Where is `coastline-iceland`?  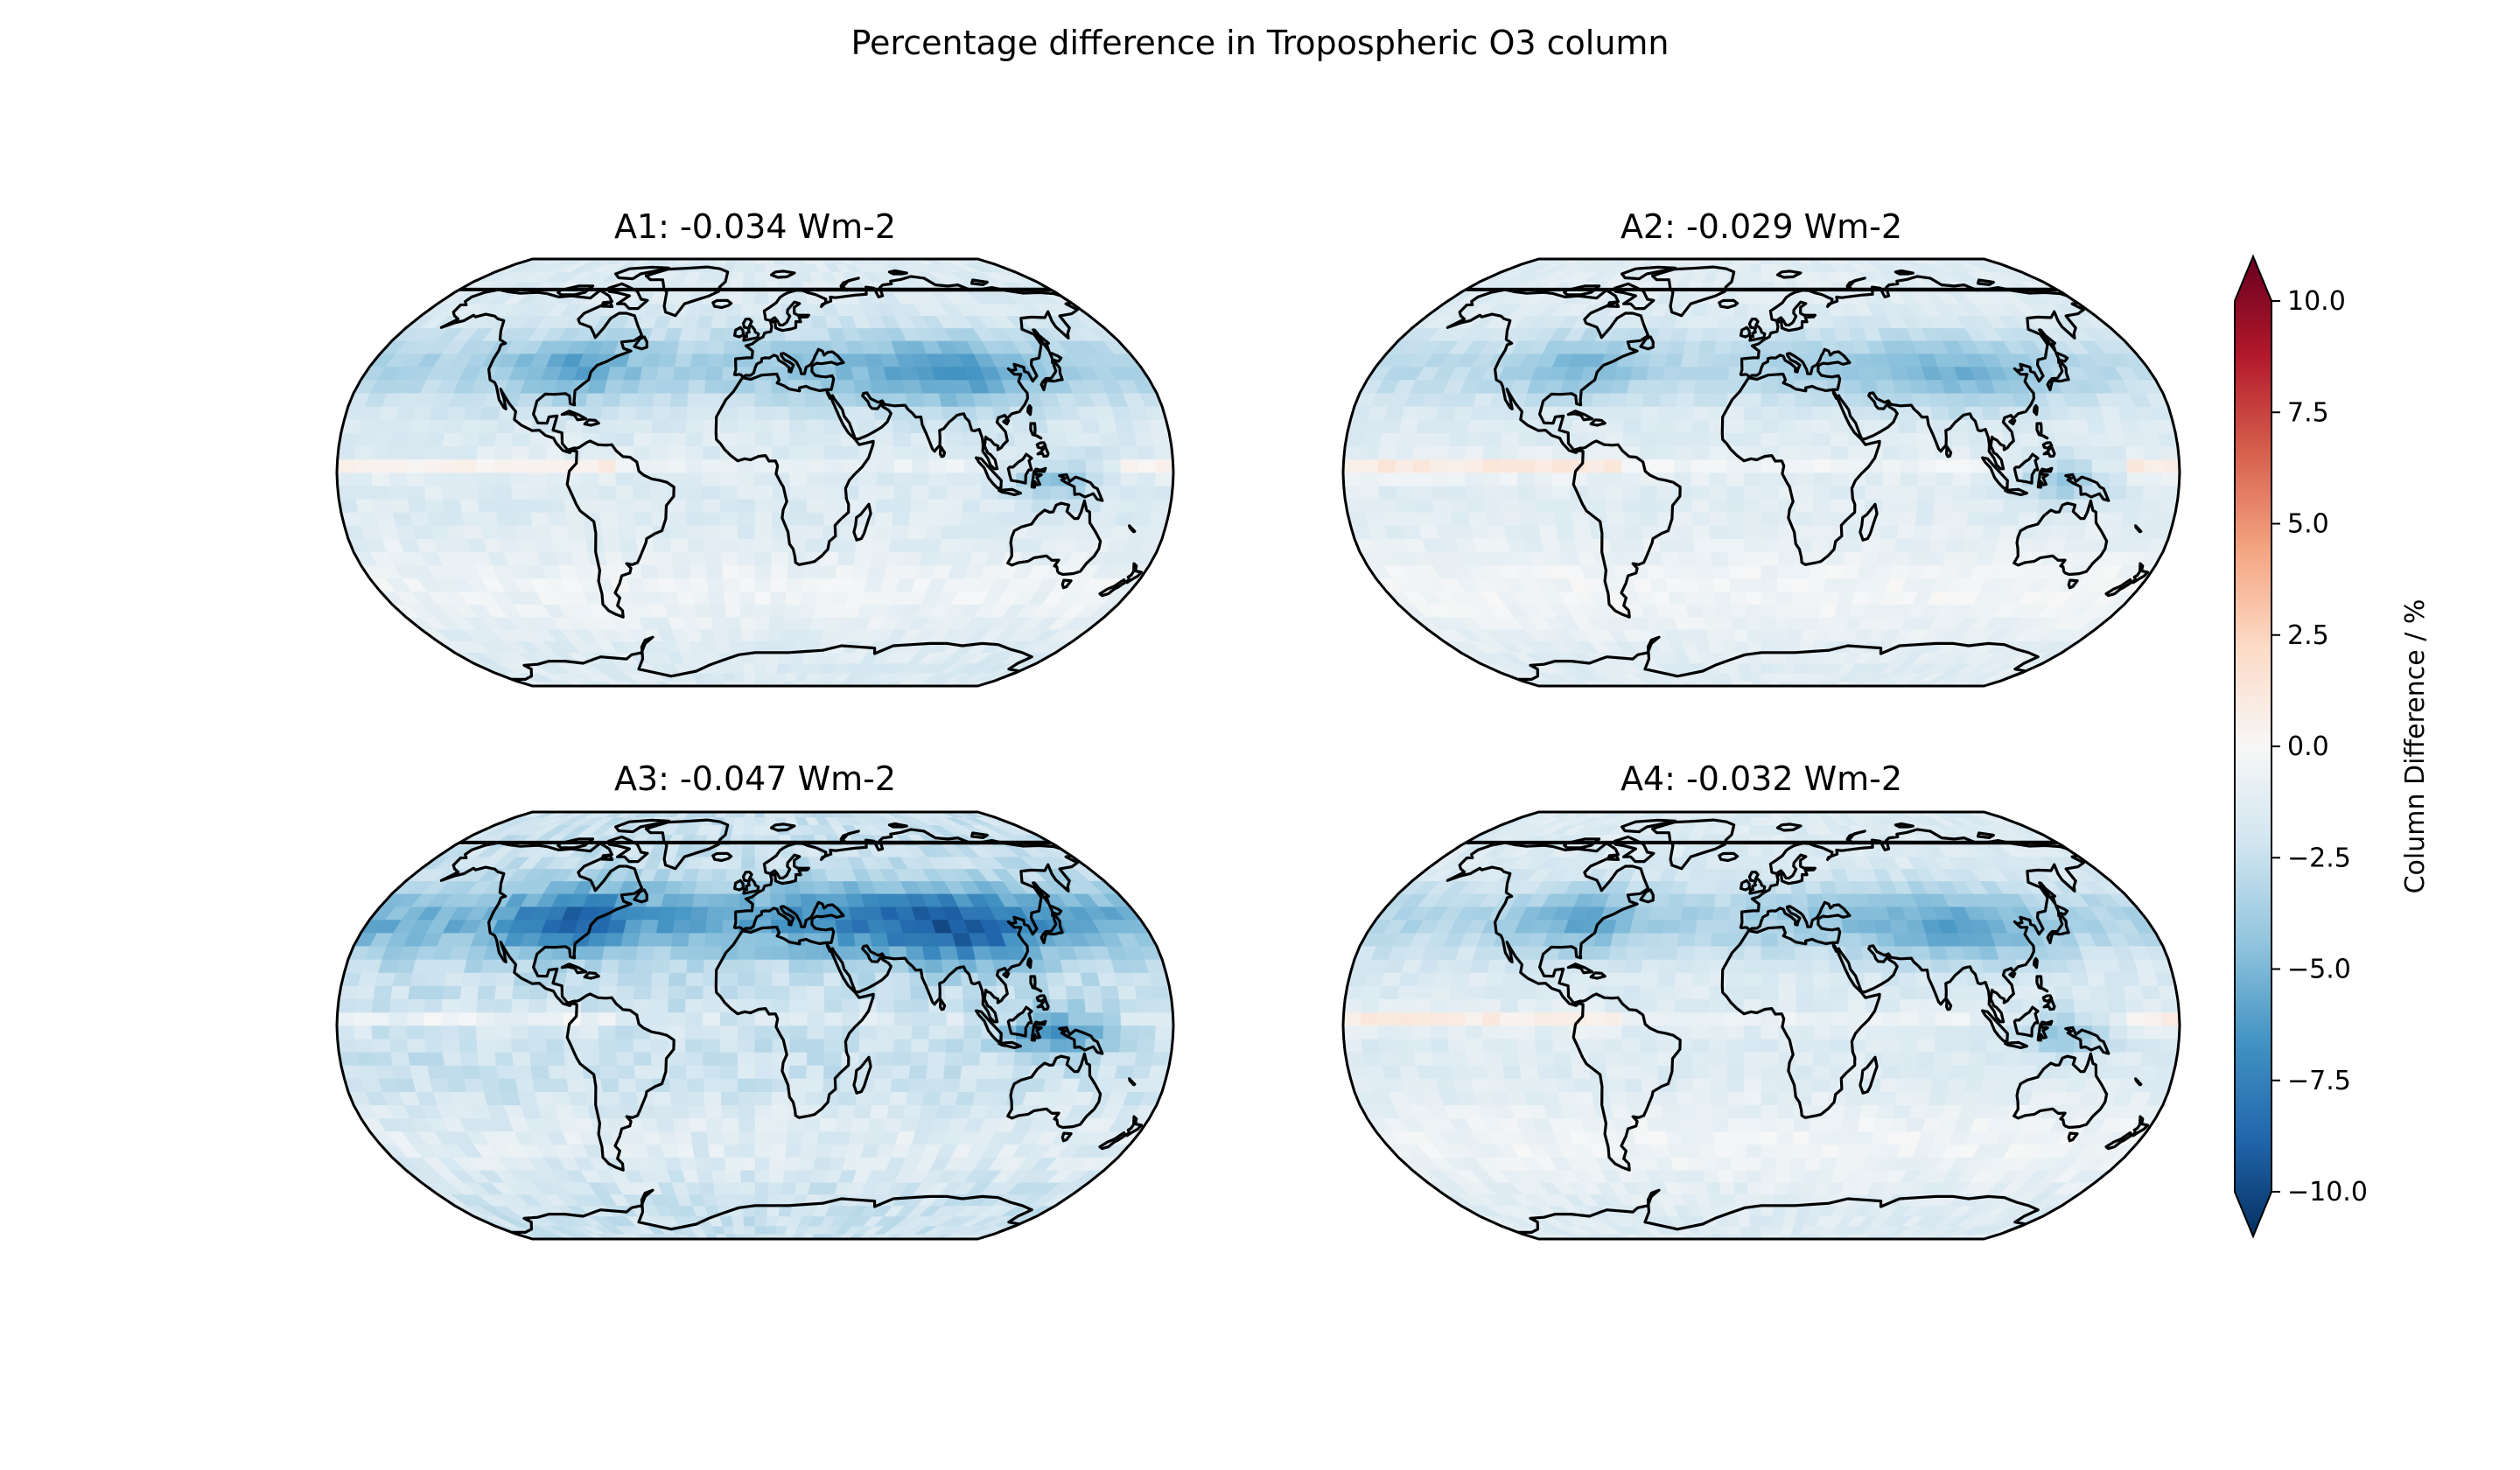
coastline-iceland is located at coordinates (1729, 857).